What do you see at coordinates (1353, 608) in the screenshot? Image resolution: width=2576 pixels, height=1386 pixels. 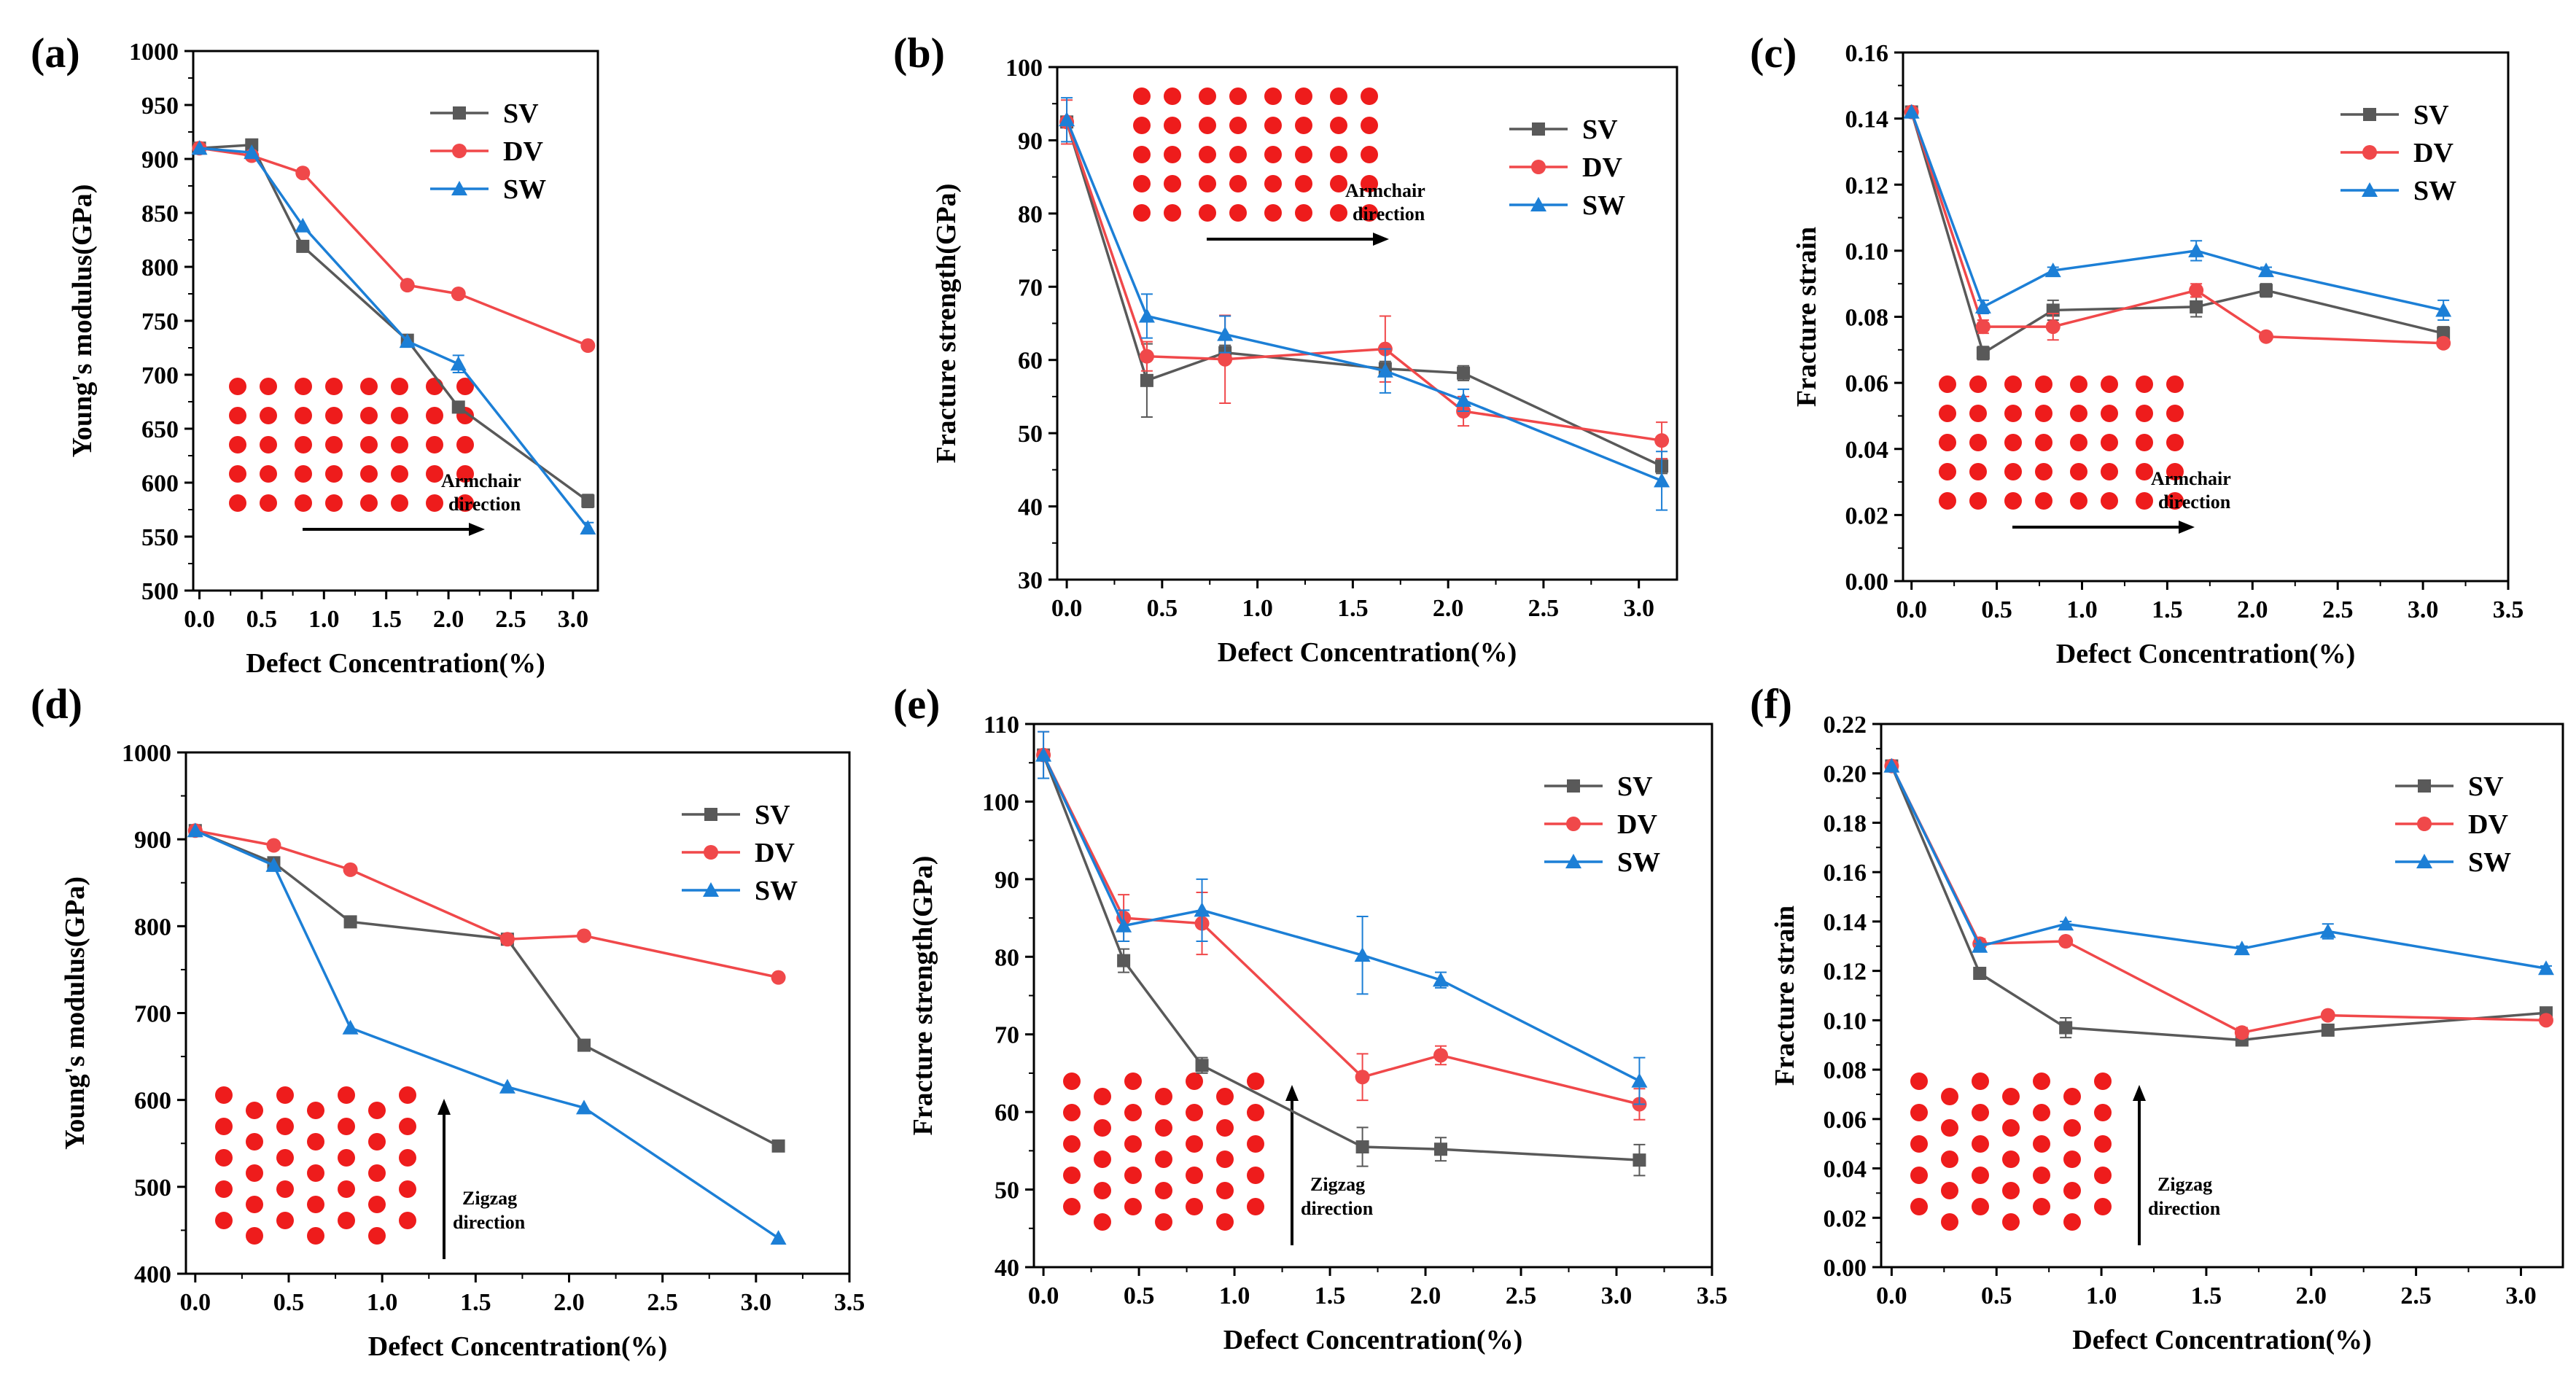 I see `x-tick-label: 1.5` at bounding box center [1353, 608].